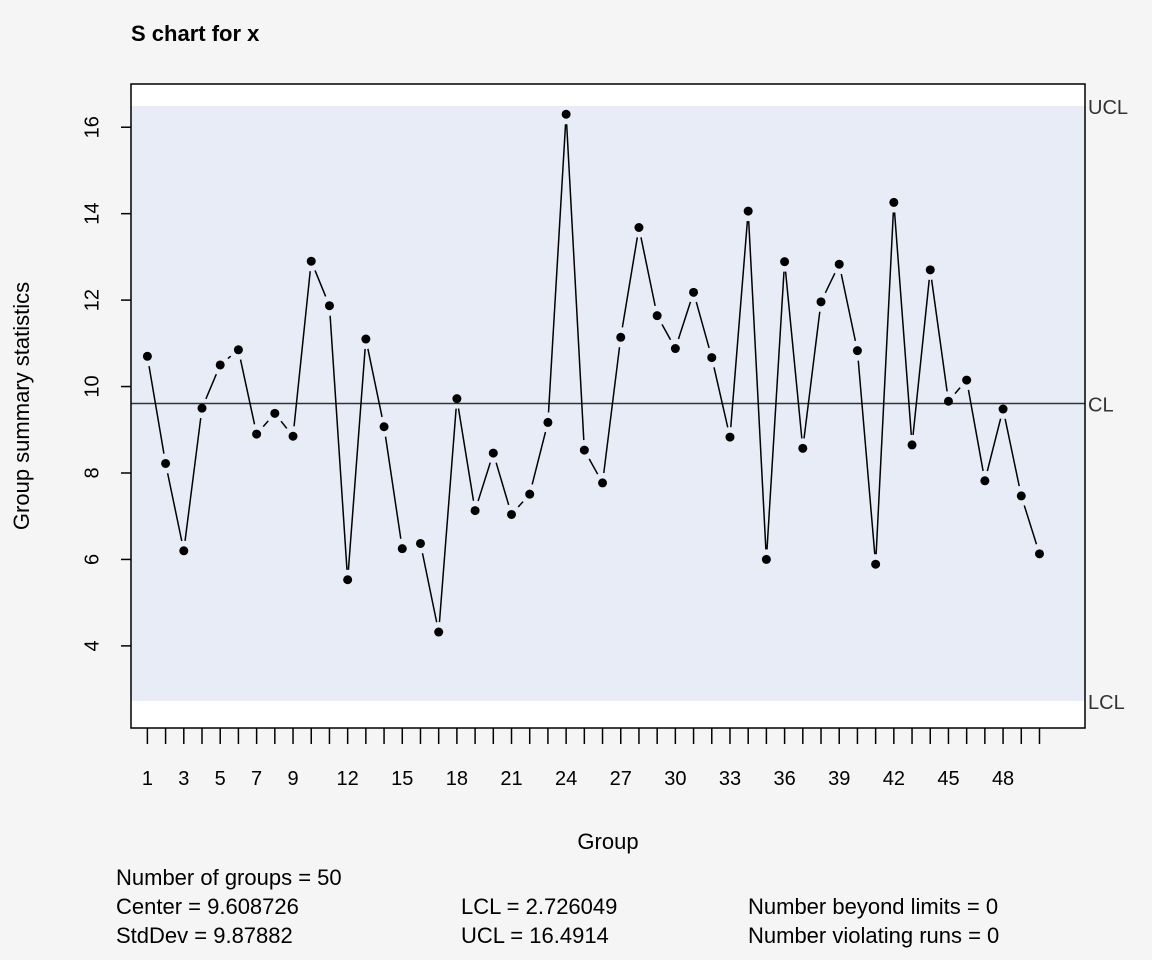 Image resolution: width=1152 pixels, height=960 pixels. What do you see at coordinates (873, 906) in the screenshot?
I see `stat-beyond-limits: Number beyond limits = 0` at bounding box center [873, 906].